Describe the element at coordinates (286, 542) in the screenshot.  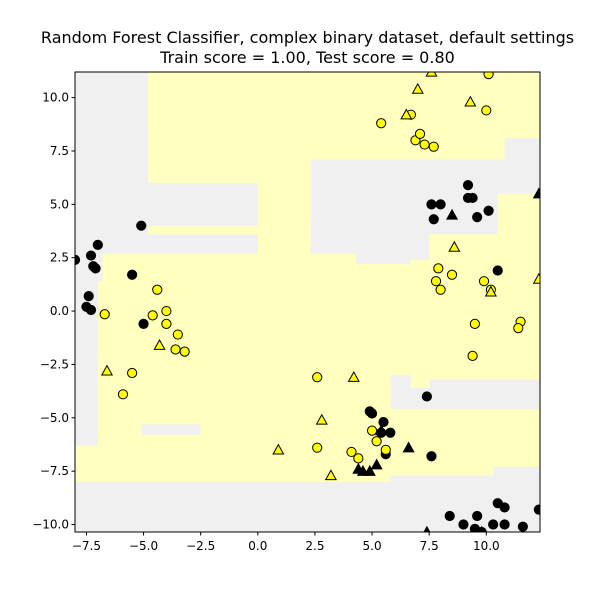
I see `x-axis: −7.5 −5.0 −2.5 0.0 2.5 5.0 7.5 10.0` at that location.